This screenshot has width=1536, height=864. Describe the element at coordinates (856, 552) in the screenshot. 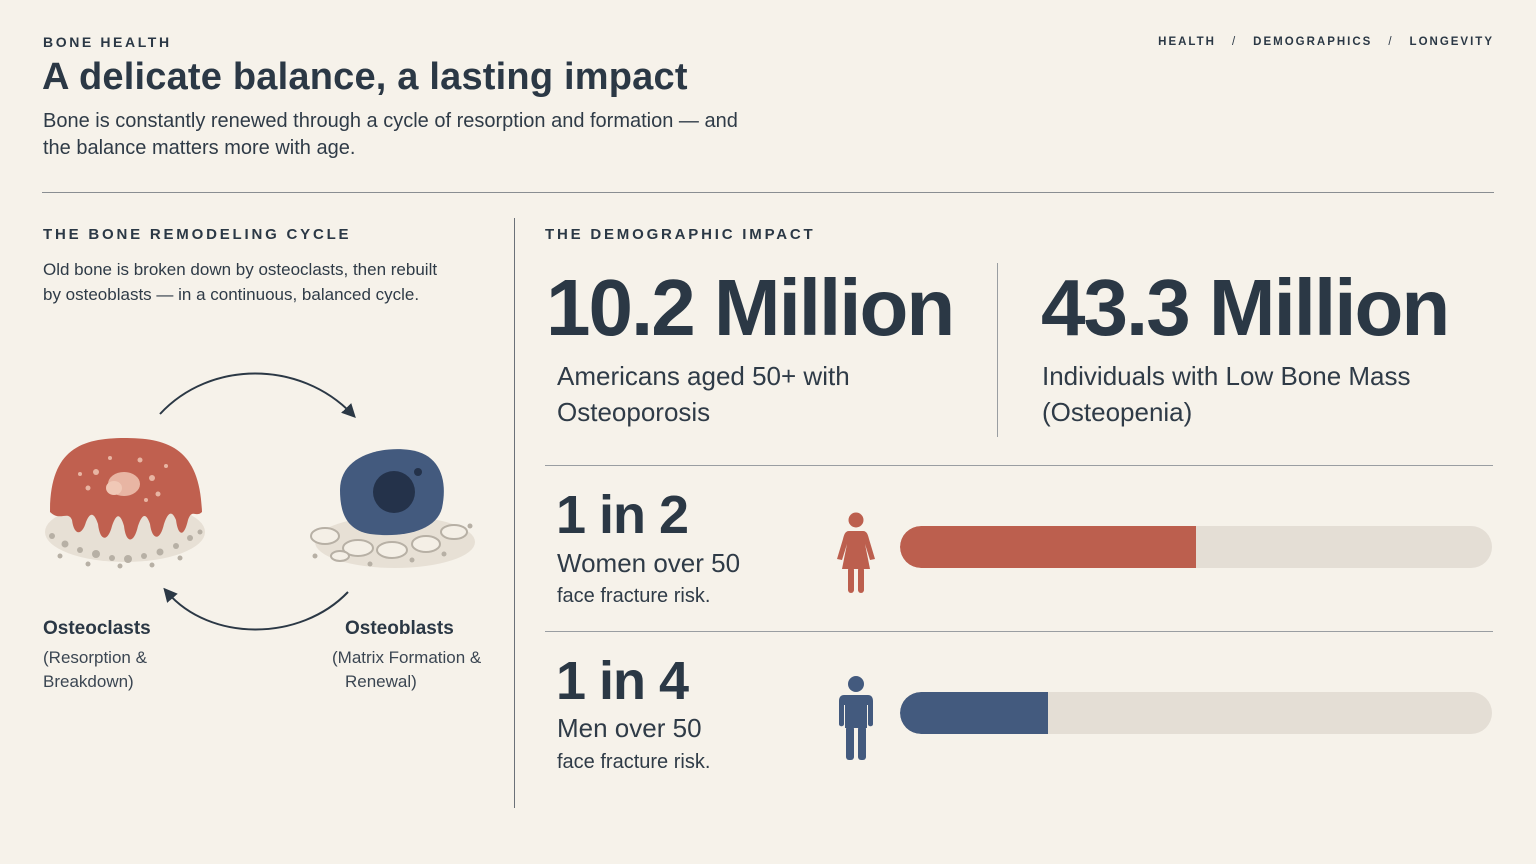

I see `woman-icon` at that location.